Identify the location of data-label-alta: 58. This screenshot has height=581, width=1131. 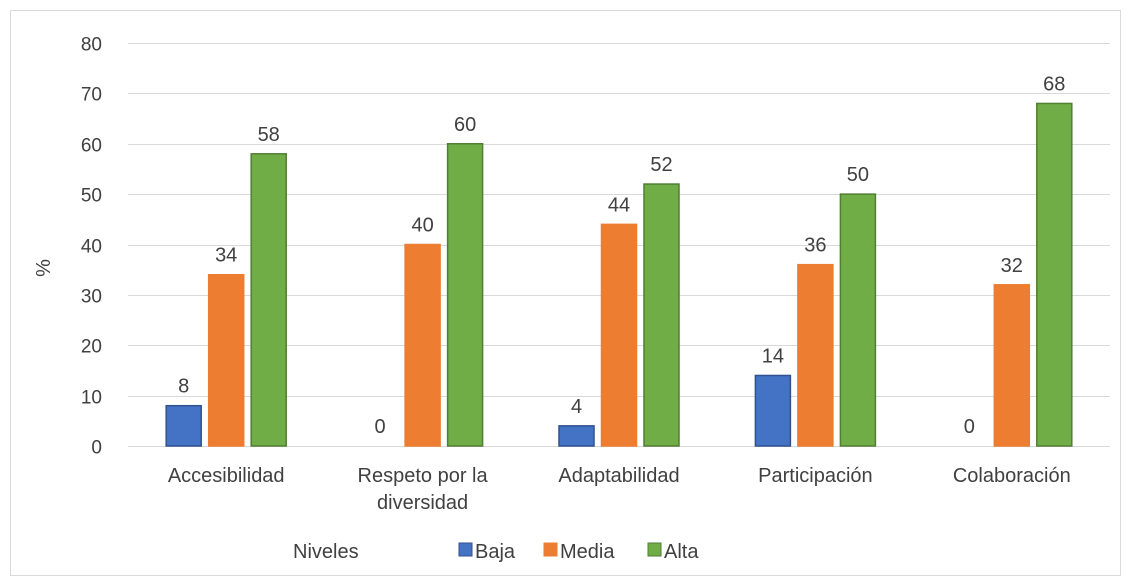
(269, 135).